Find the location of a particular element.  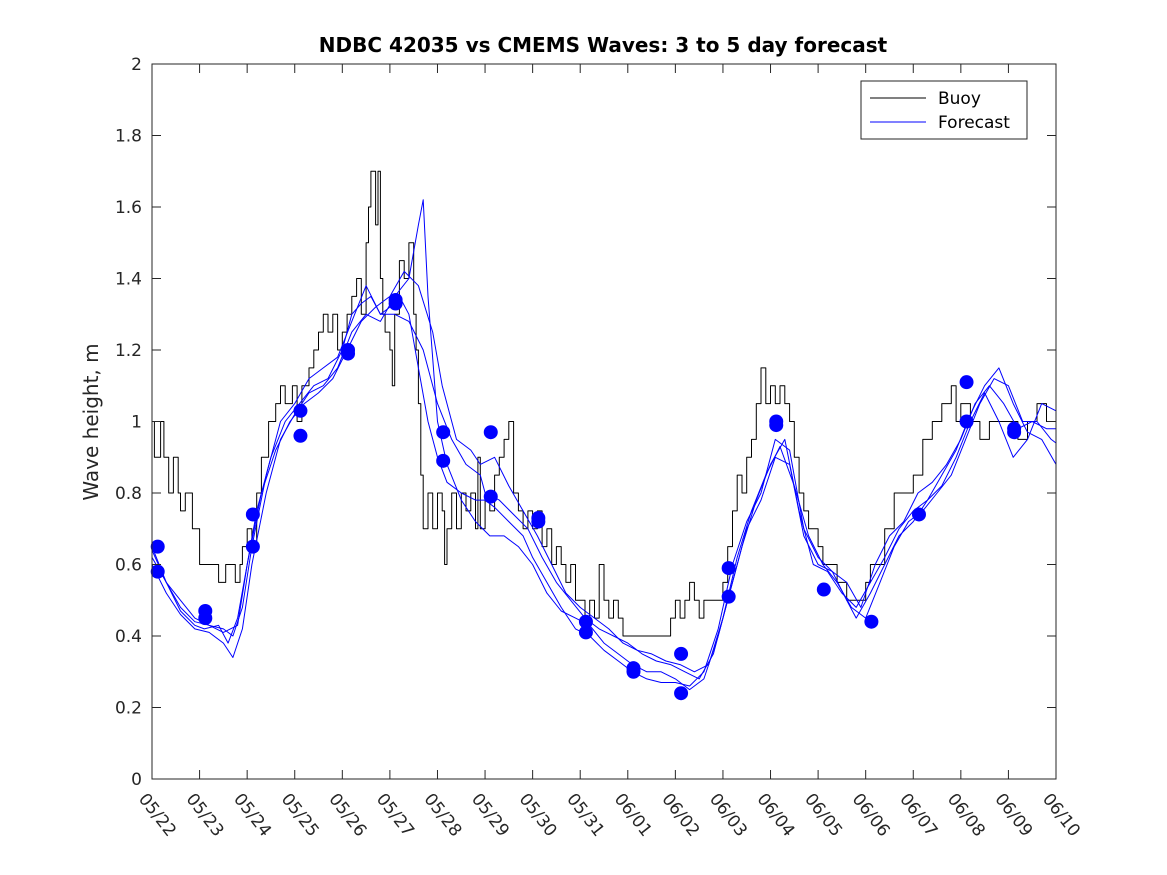

y-tick-label: 0.6 is located at coordinates (128, 566).